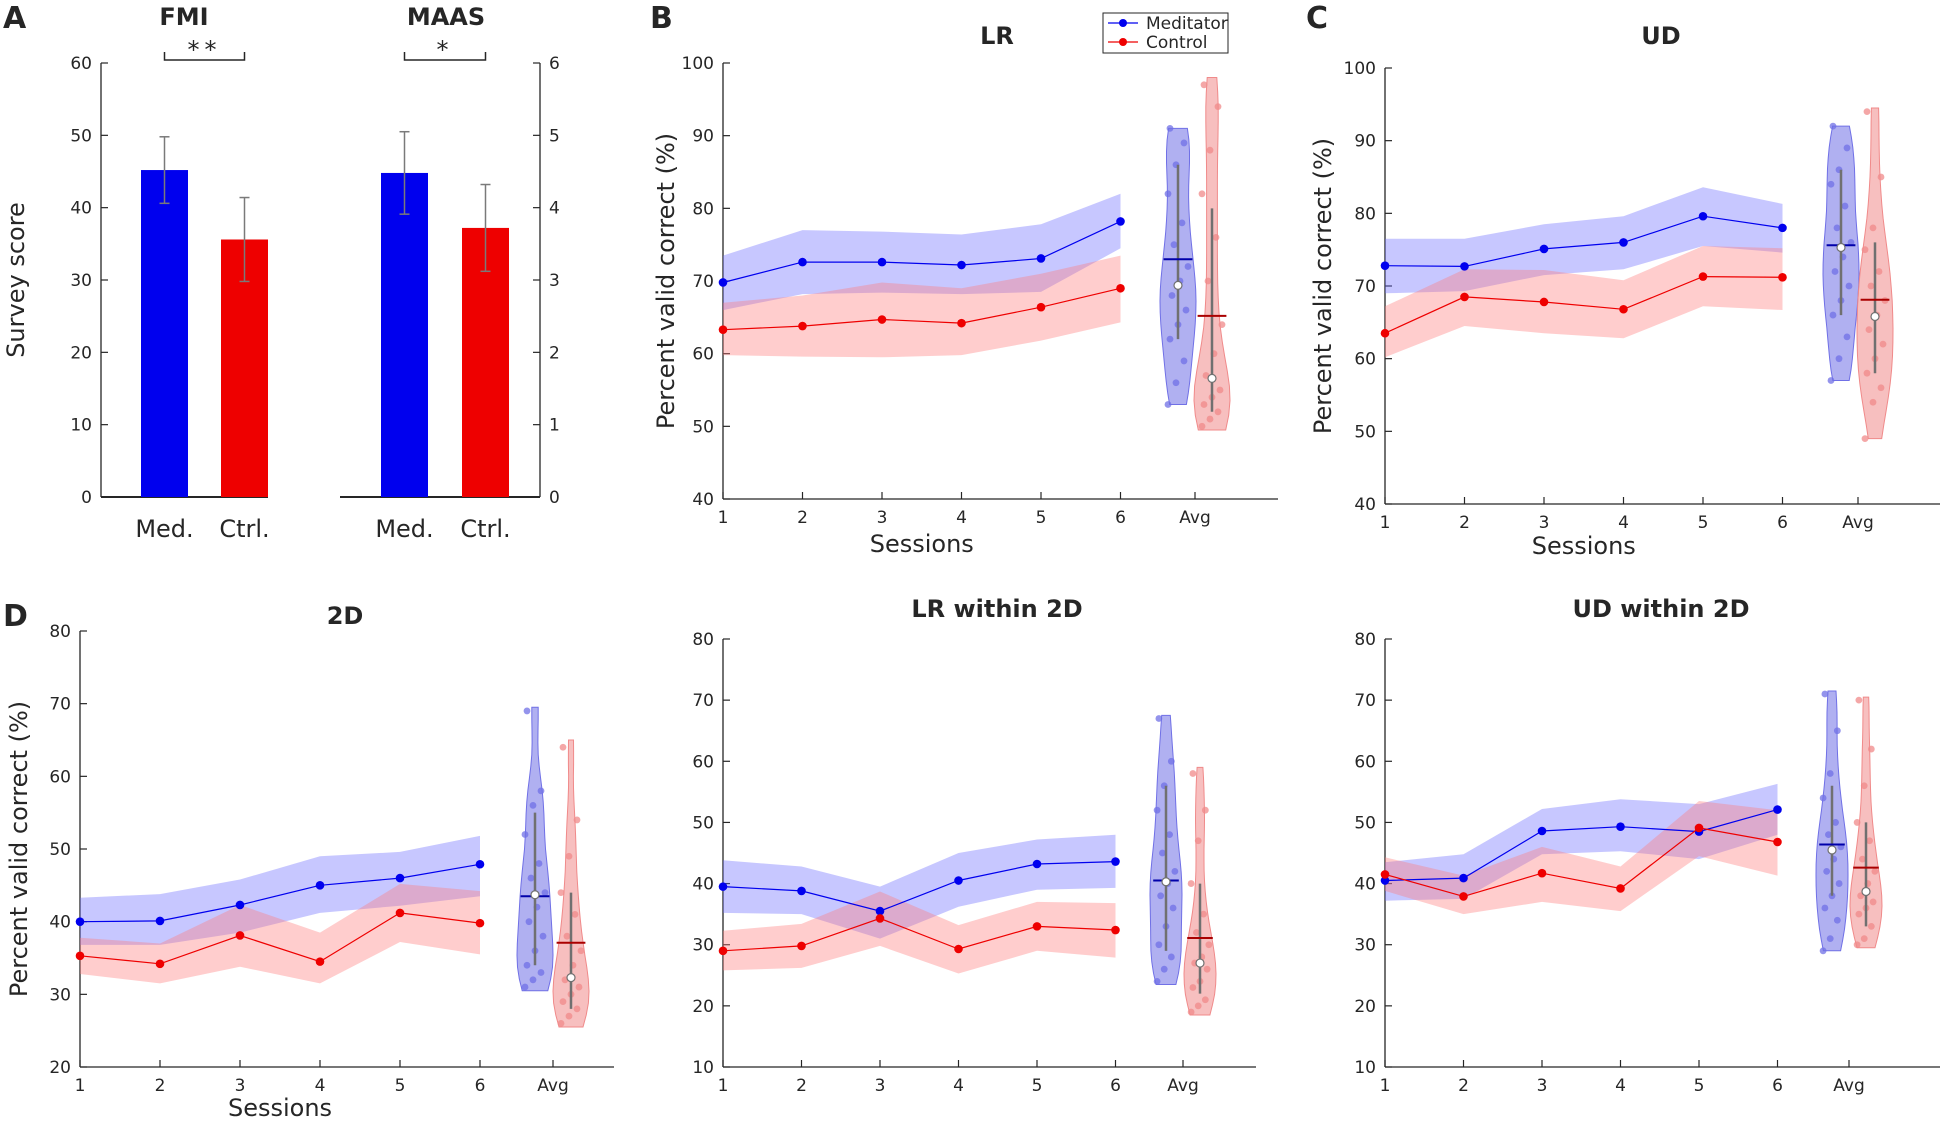  Describe the element at coordinates (922, 306) in the screenshot. I see `confidence-band-control` at that location.